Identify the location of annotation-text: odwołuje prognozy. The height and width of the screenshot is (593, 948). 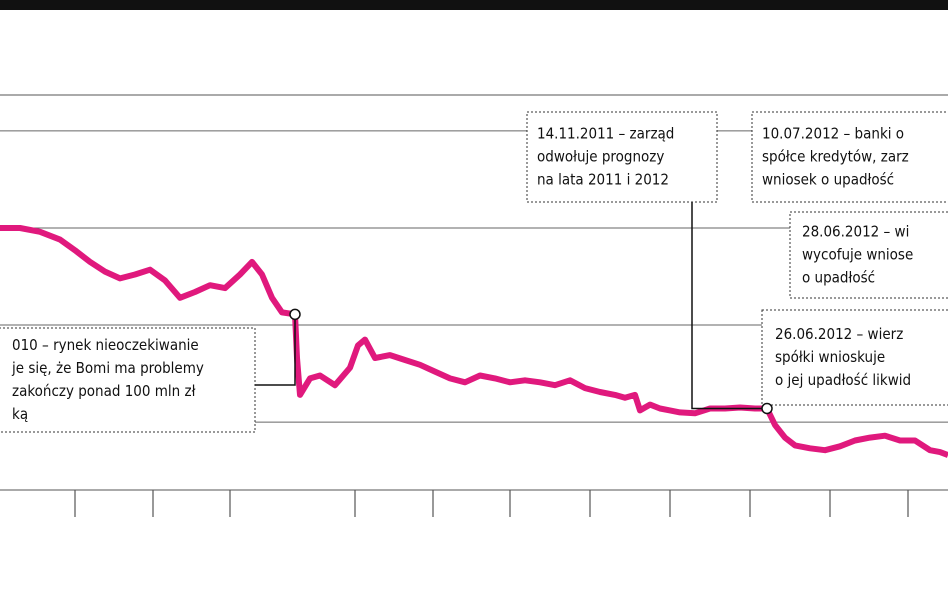
(600, 157).